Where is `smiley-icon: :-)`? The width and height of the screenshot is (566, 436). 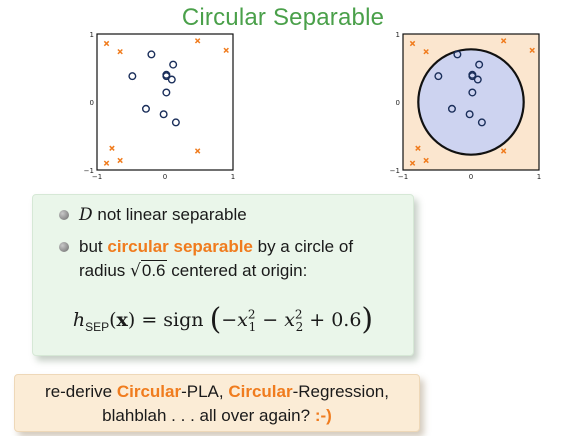
smiley-icon: :-) is located at coordinates (323, 415).